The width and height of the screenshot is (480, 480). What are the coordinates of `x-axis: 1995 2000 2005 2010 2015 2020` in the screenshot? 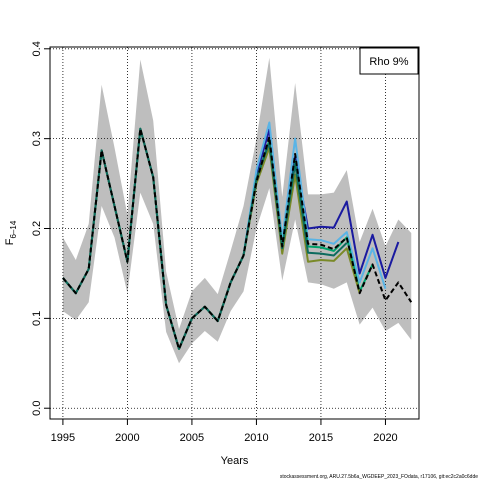 It's located at (224, 431).